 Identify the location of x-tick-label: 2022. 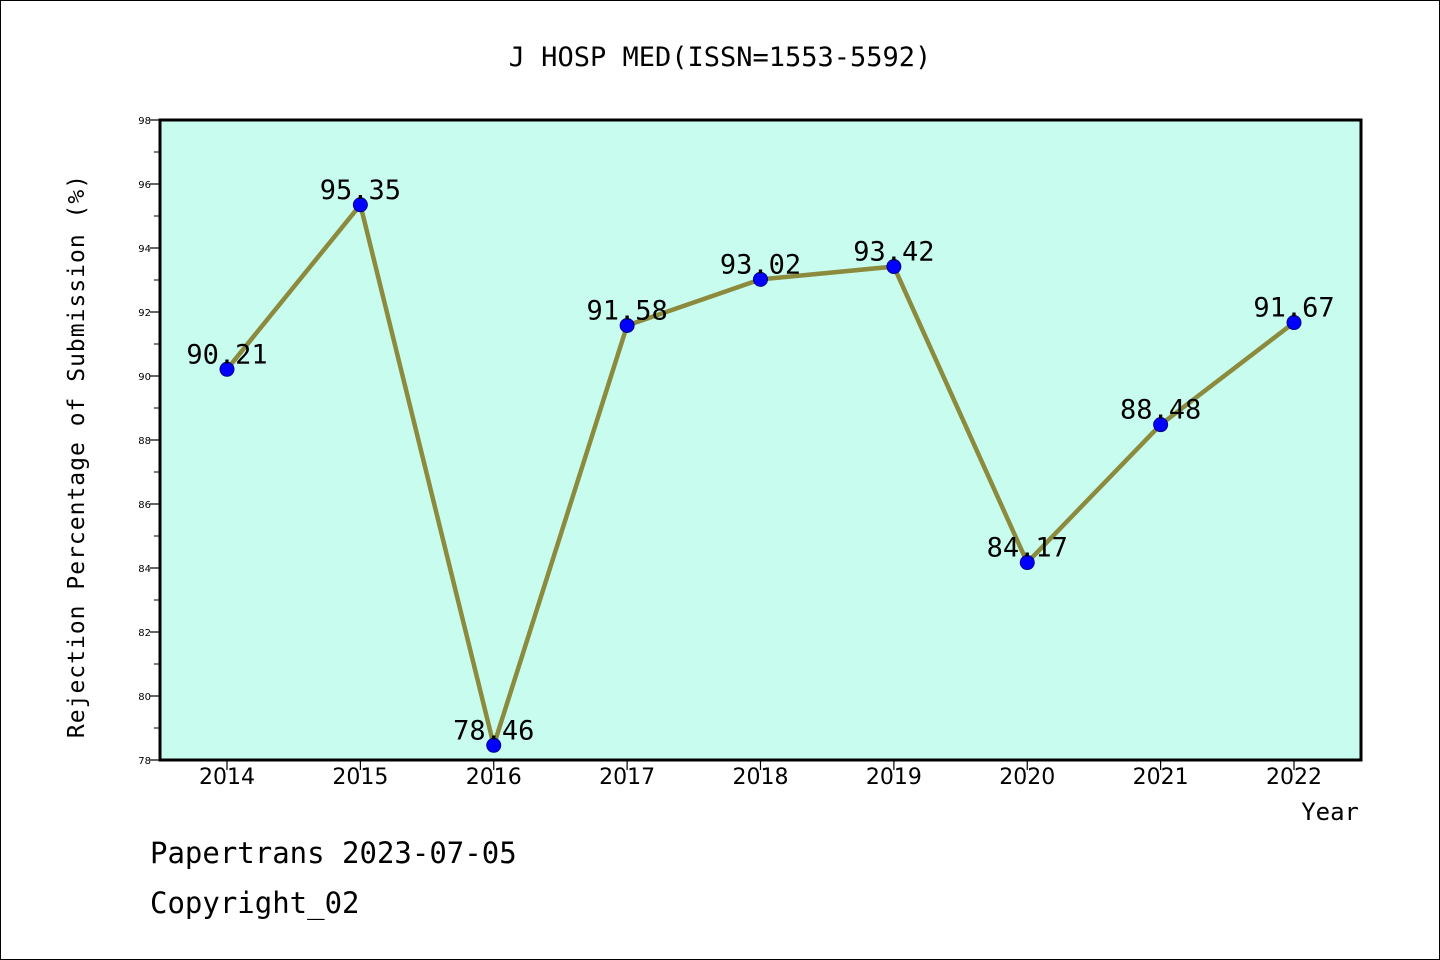
(1294, 777).